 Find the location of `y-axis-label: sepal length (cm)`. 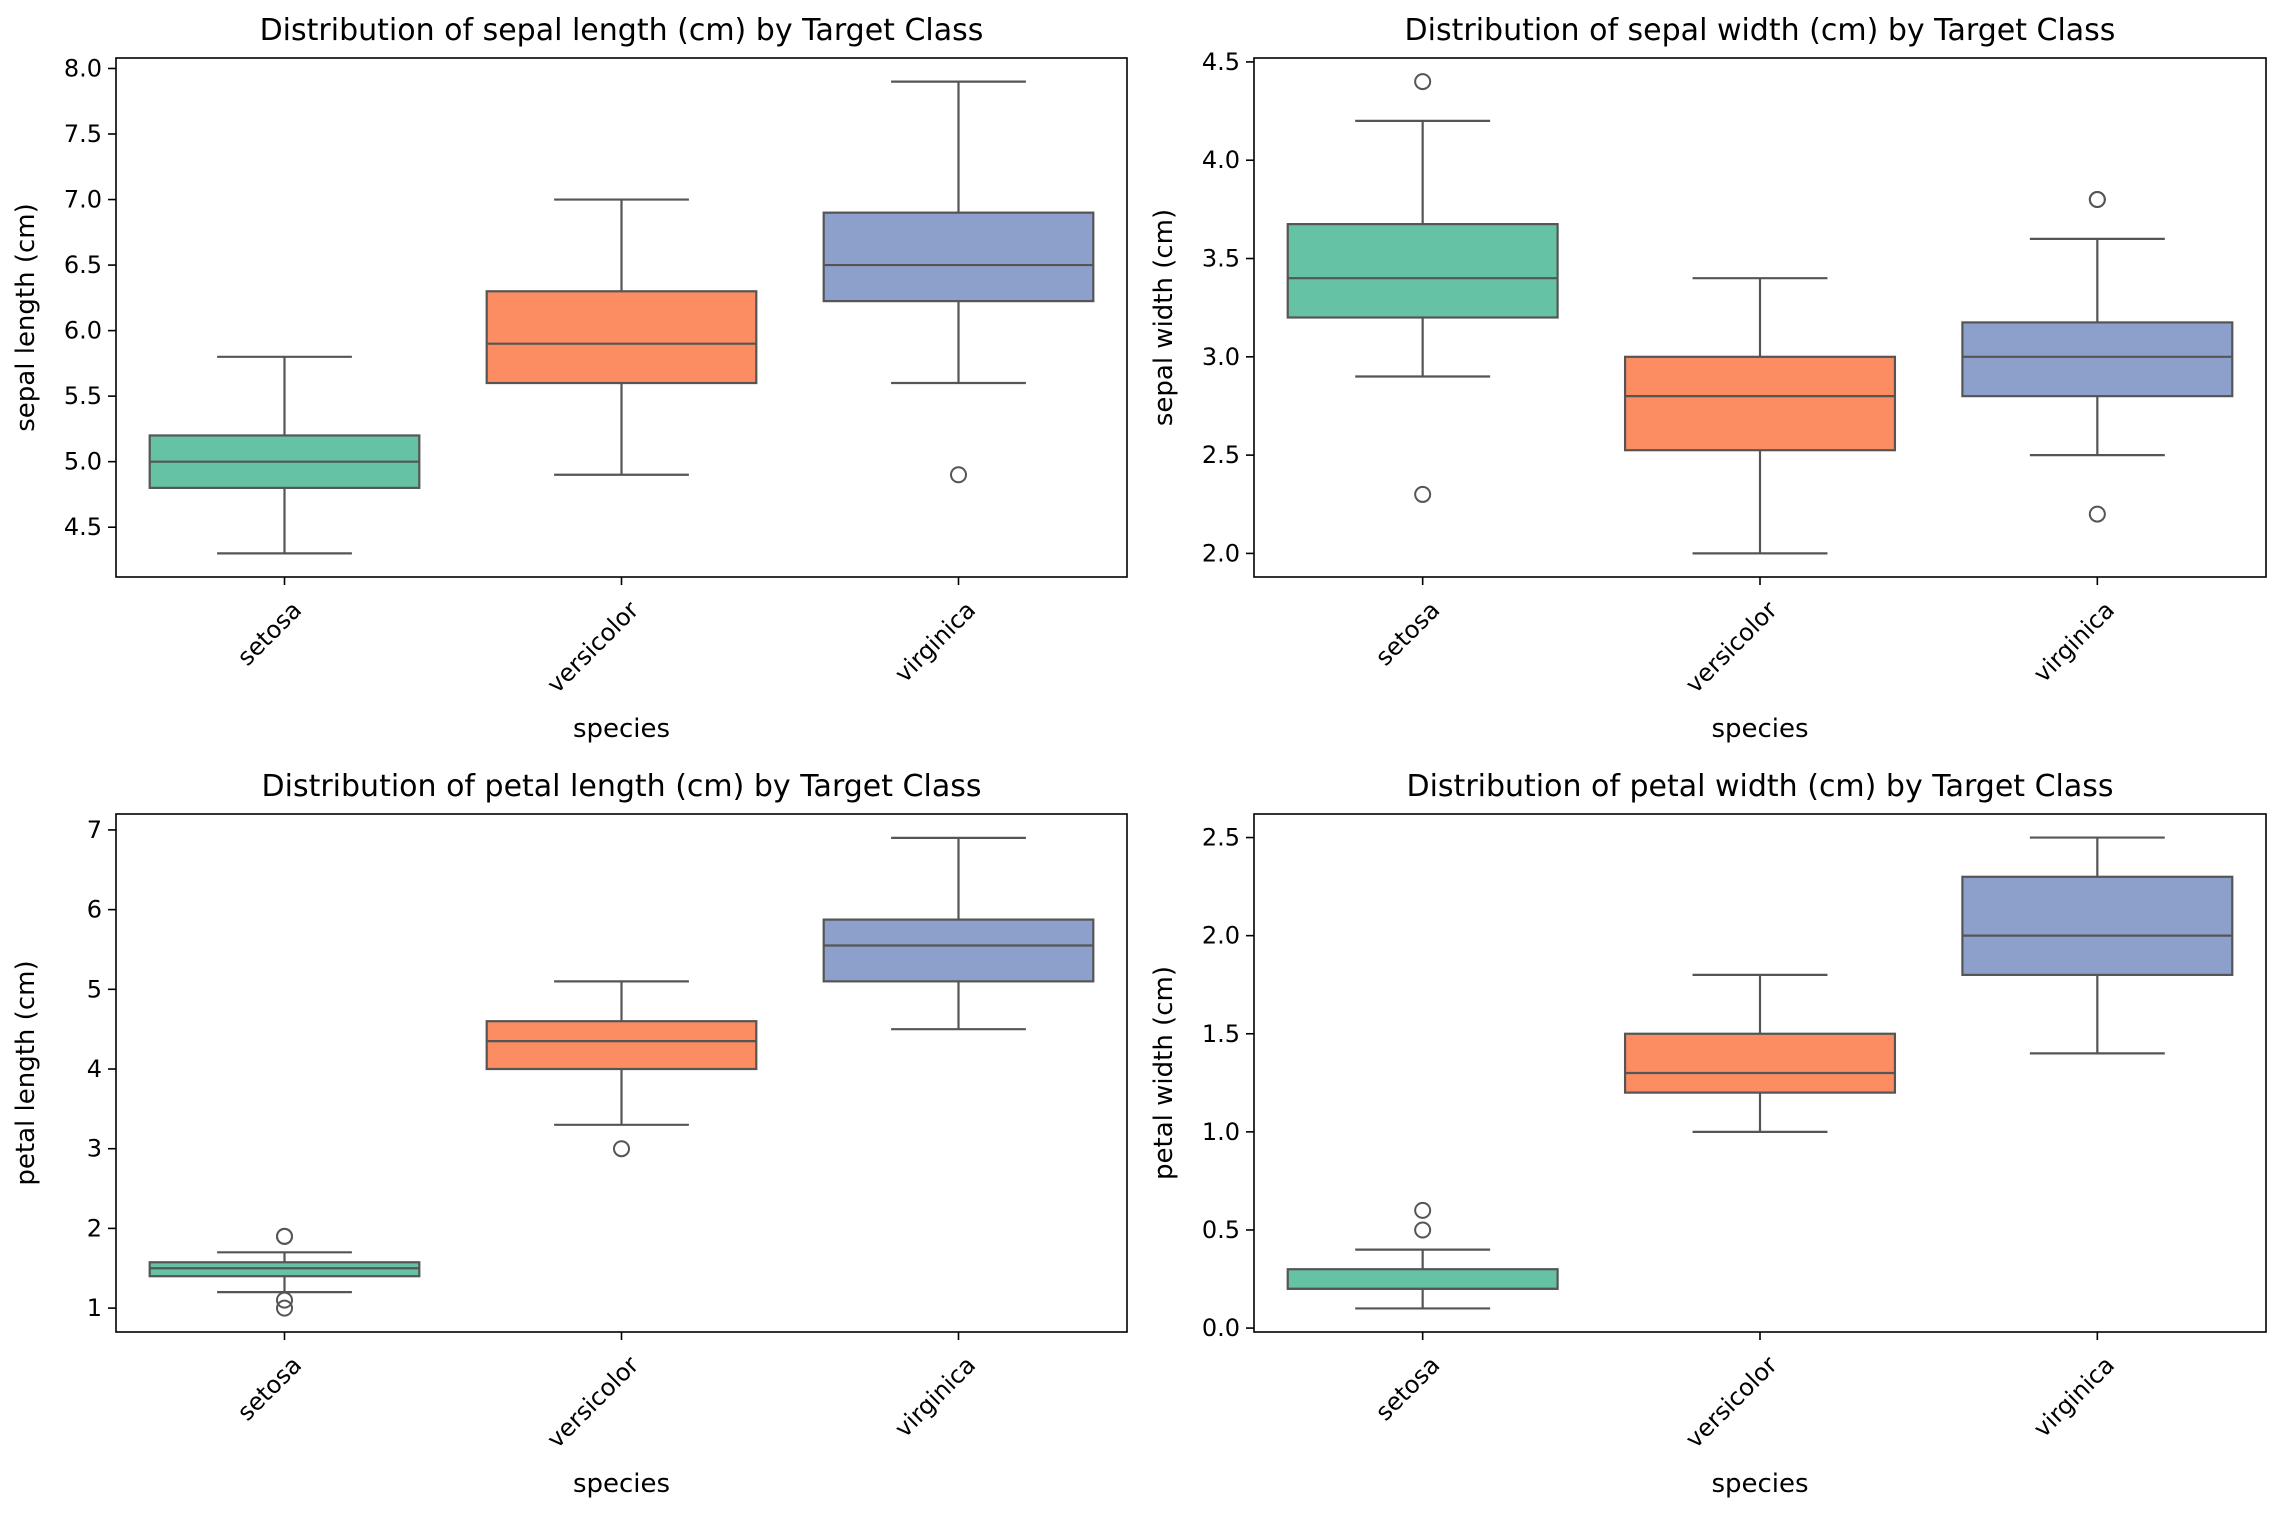

y-axis-label: sepal length (cm) is located at coordinates (26, 317).